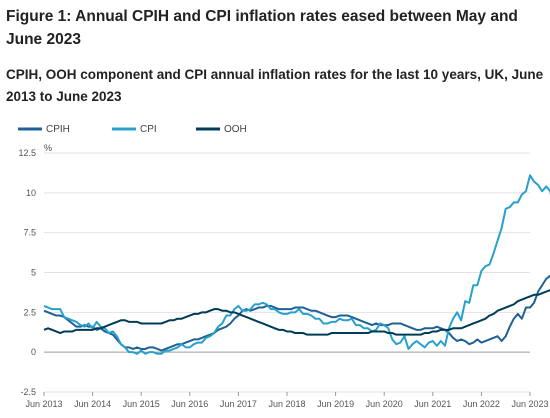 The height and width of the screenshot is (418, 550). Describe the element at coordinates (384, 404) in the screenshot. I see `x-tick-label-7: Jun 2020` at that location.